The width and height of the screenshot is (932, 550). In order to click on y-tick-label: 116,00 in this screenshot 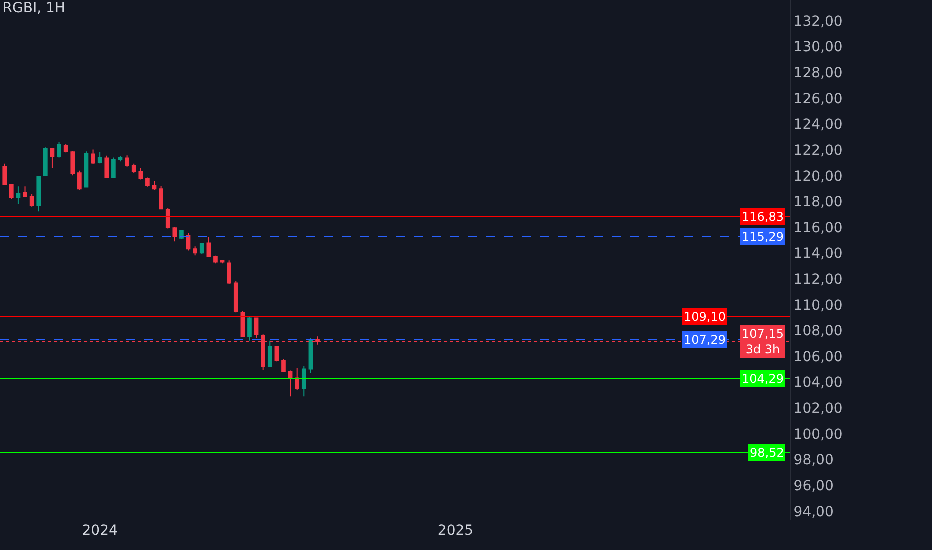, I will do `click(818, 228)`.